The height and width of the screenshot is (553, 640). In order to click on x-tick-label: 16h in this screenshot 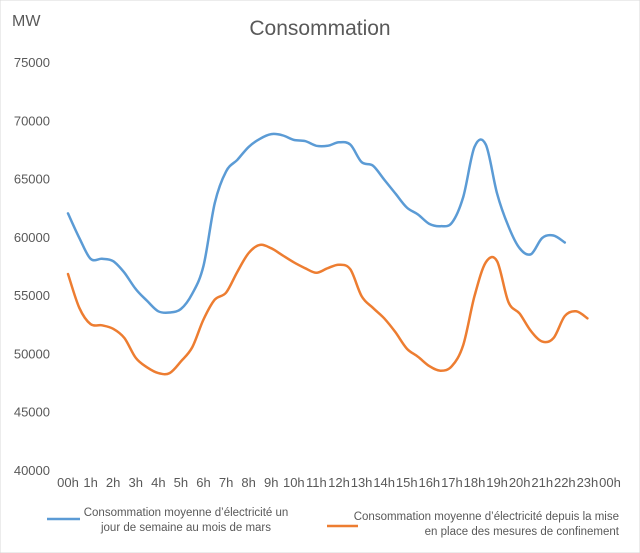, I will do `click(429, 482)`.